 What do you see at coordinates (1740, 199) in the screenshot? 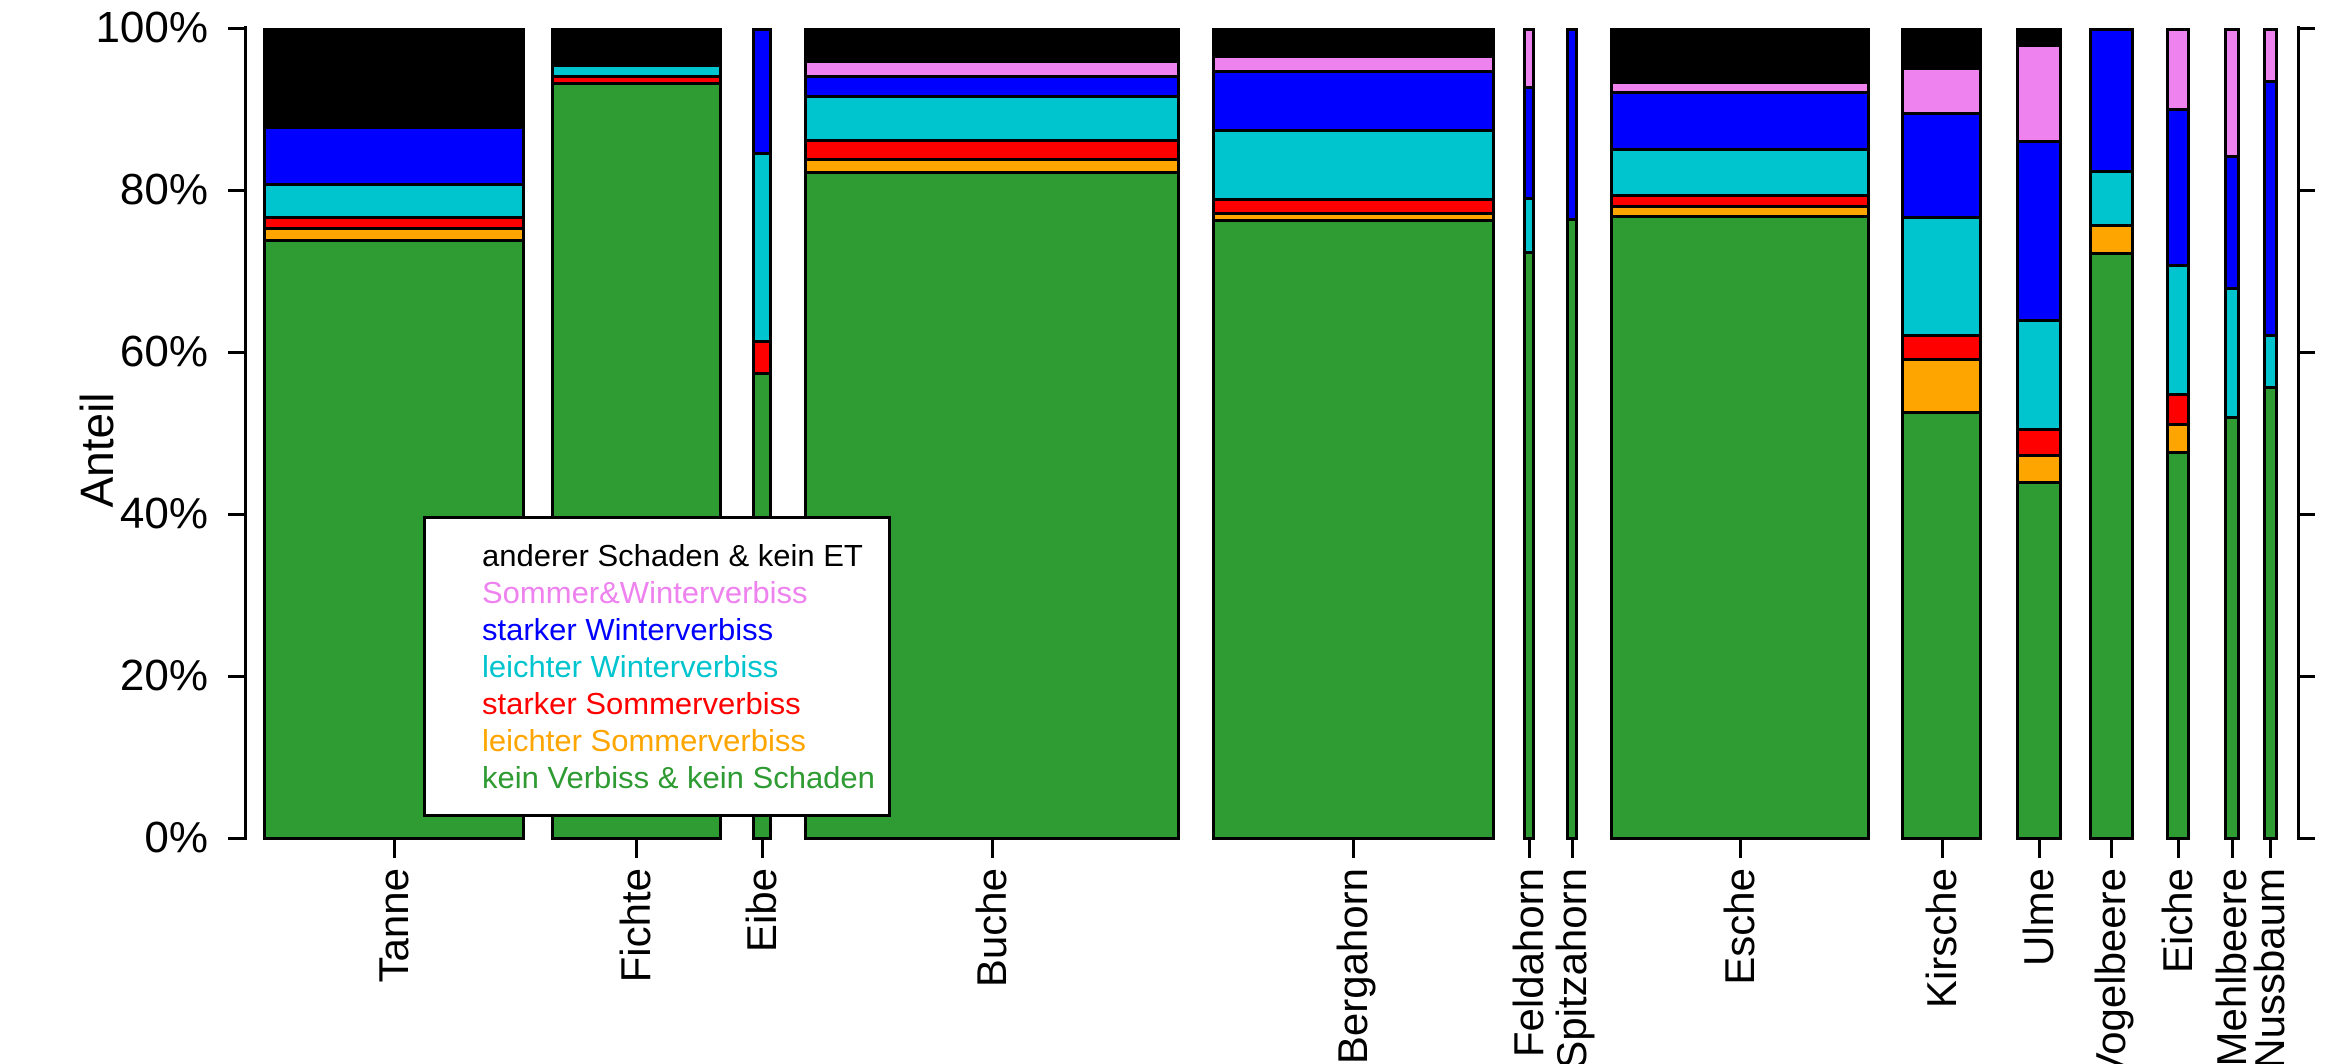
I see `bar-segment-esche-starker-sommerverbiss` at bounding box center [1740, 199].